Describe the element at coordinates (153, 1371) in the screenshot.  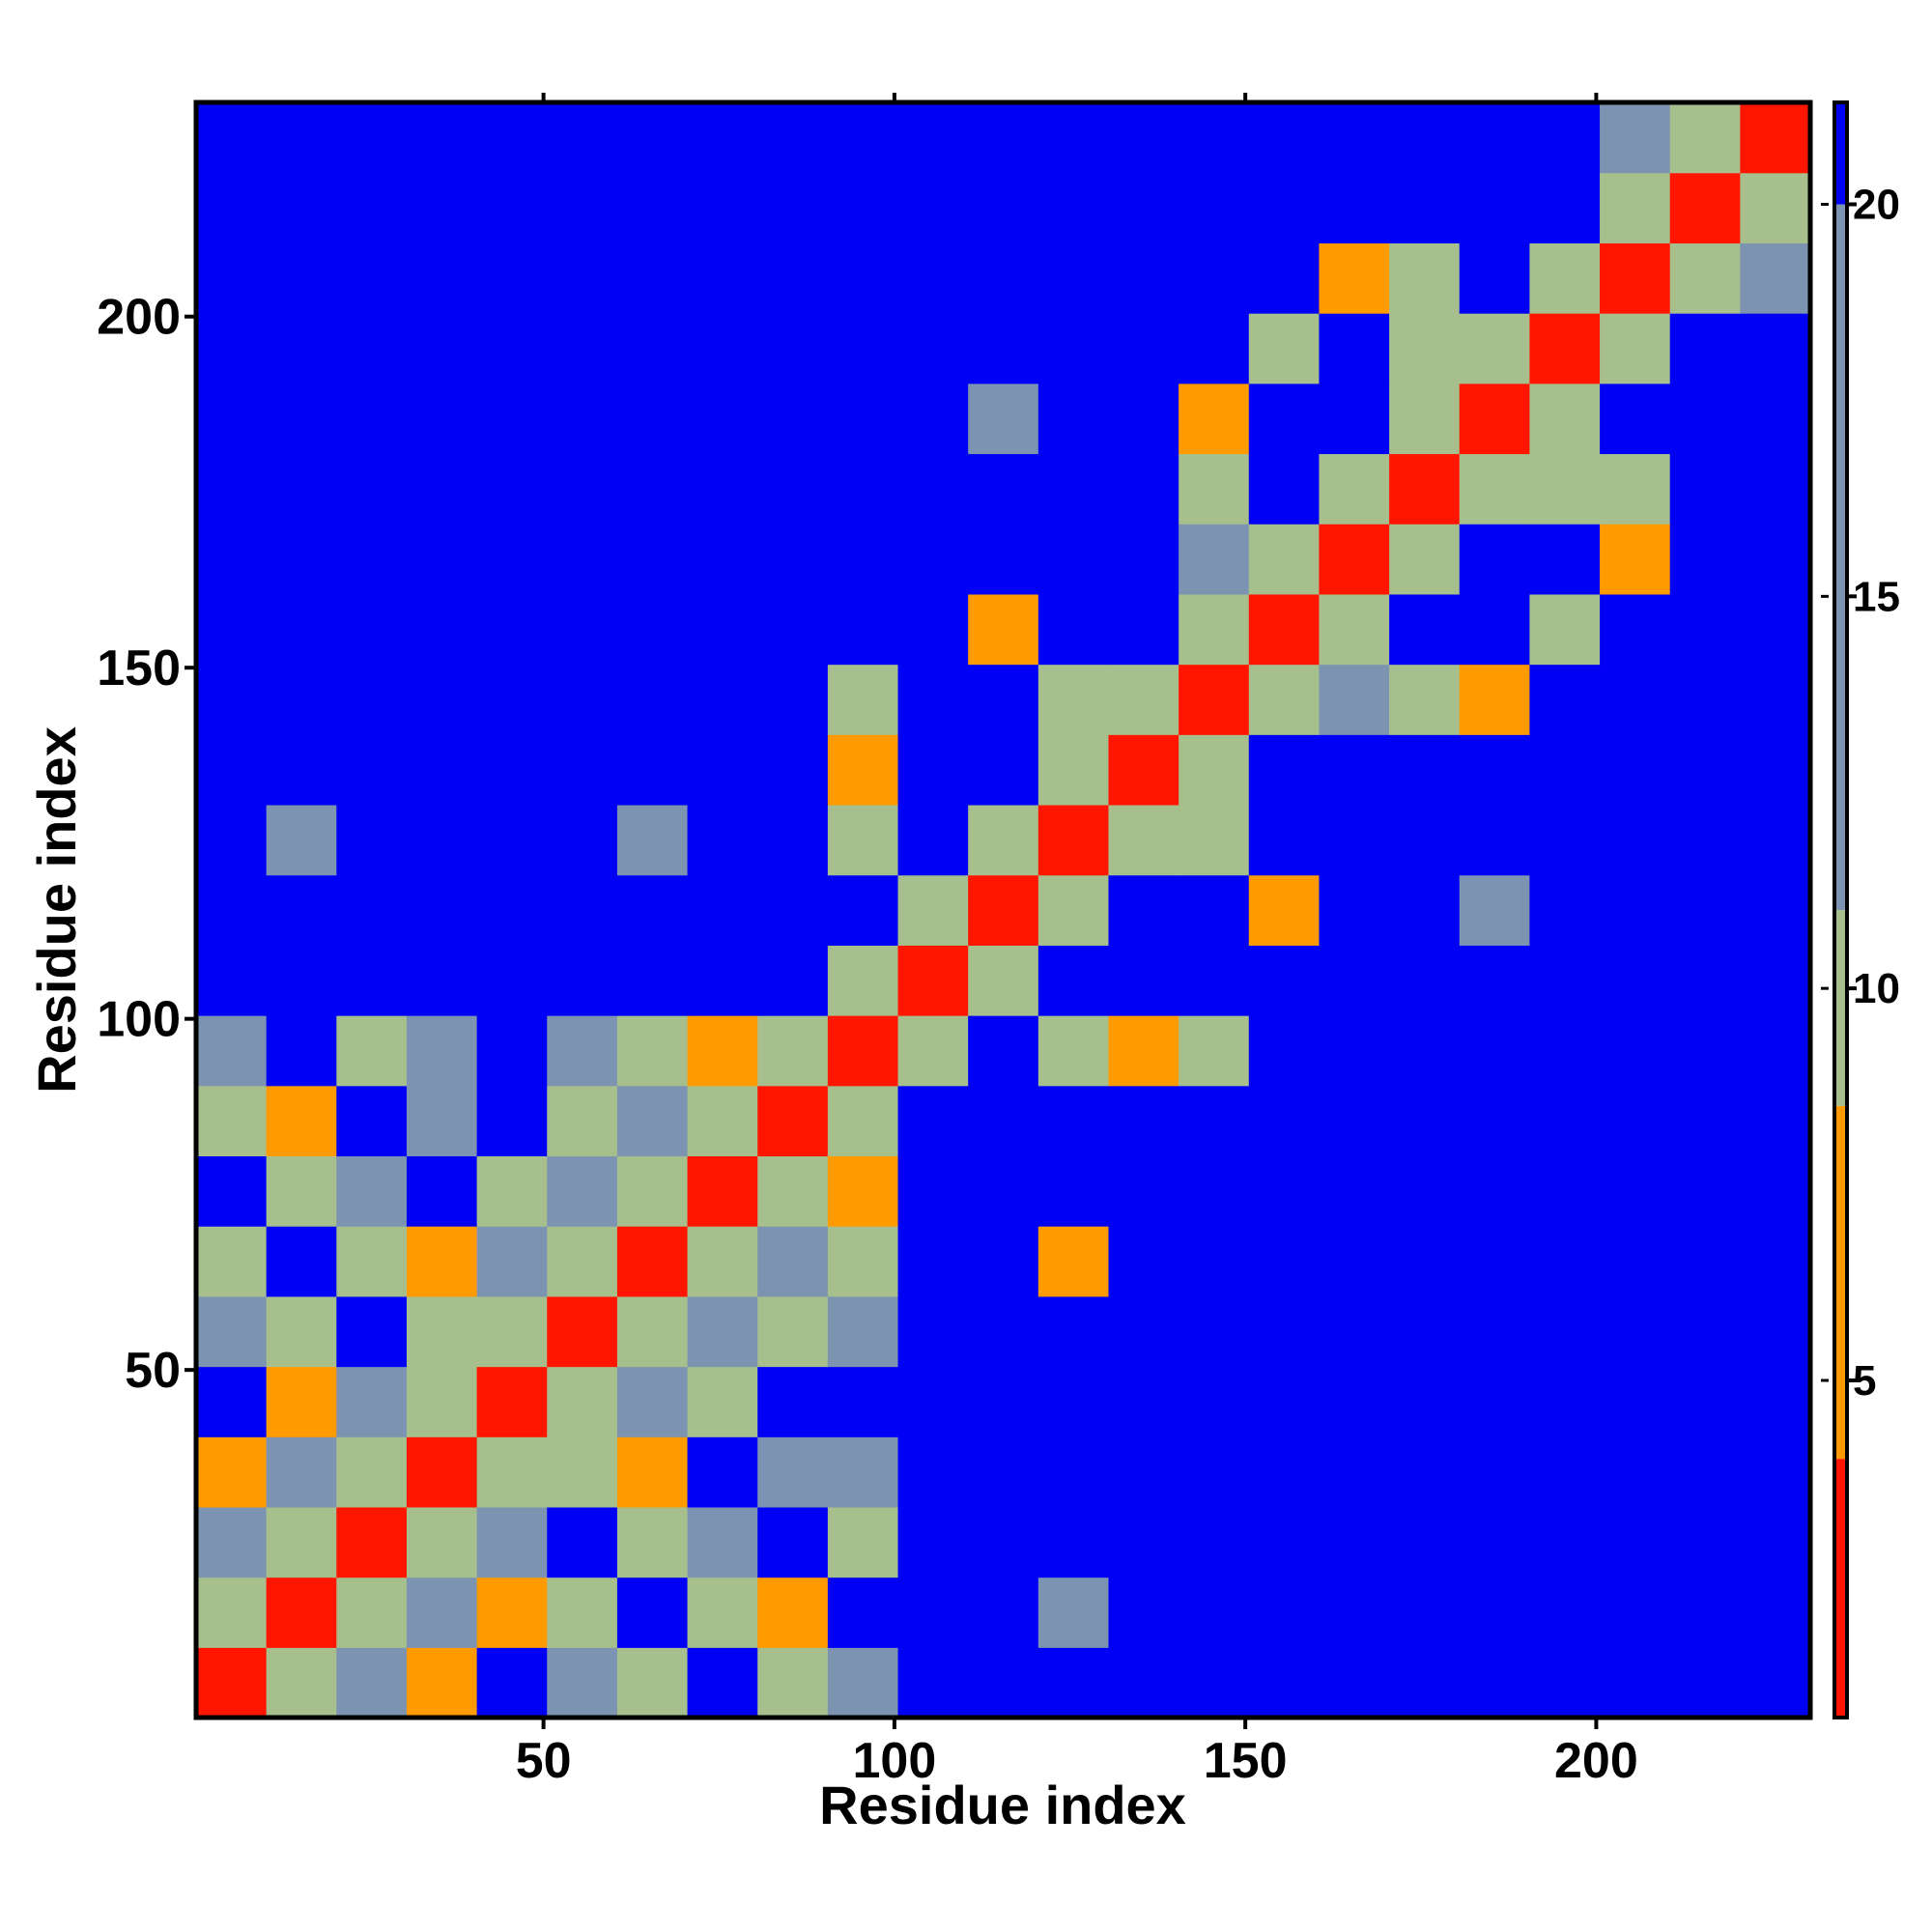
I see `y-tick-label: 50` at that location.